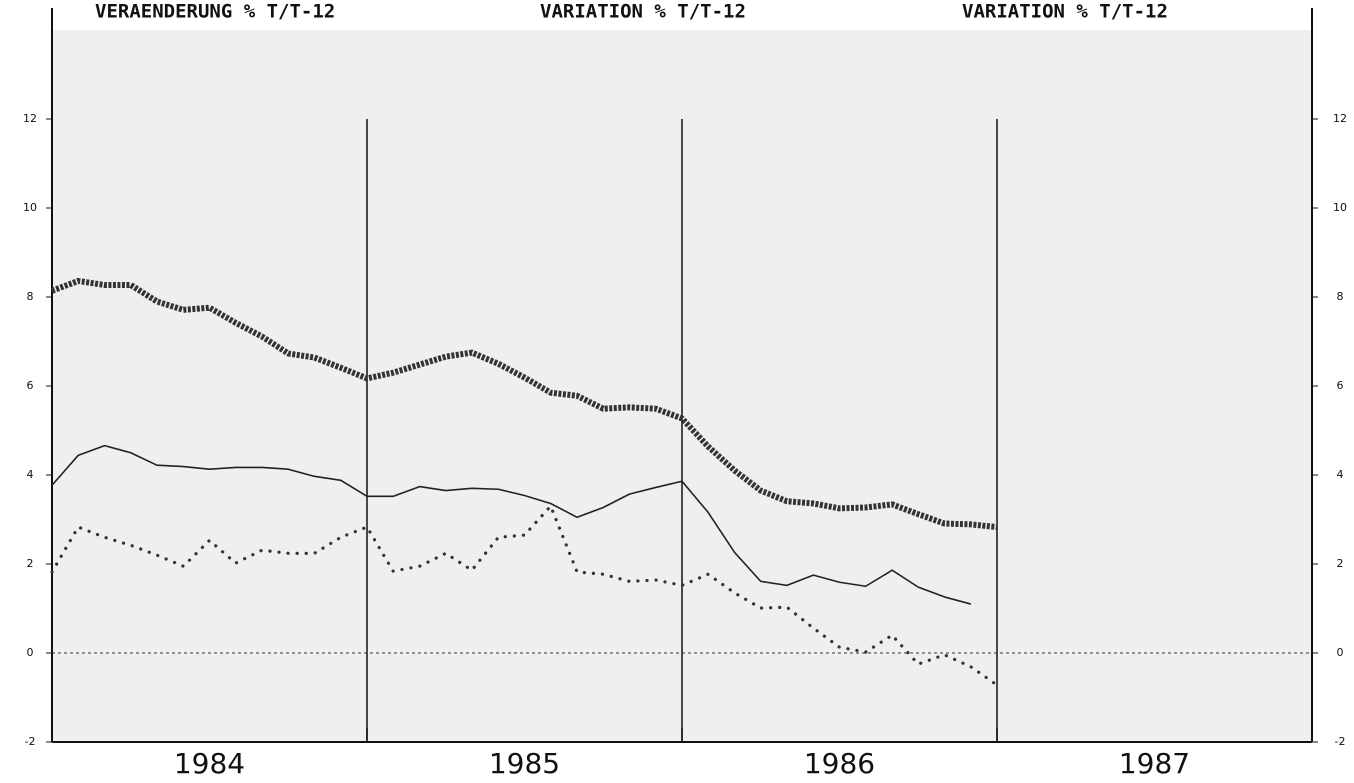 The width and height of the screenshot is (1354, 783). I want to click on y-tick-label: 0, so click(30, 652).